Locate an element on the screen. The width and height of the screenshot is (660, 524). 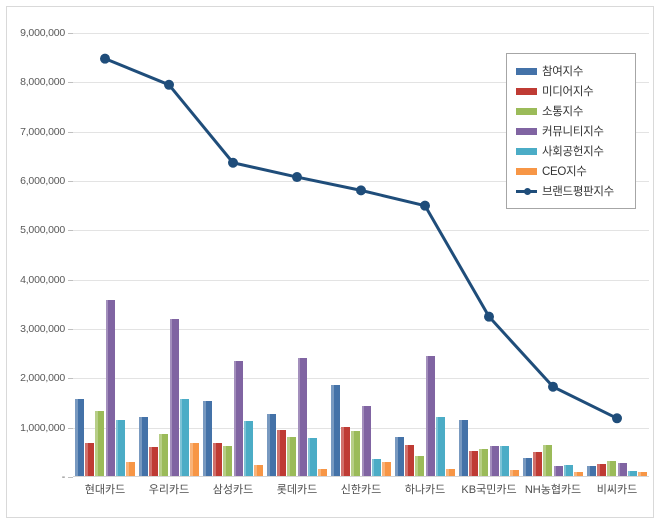
x-axis-tick-label: 하나카드 is located at coordinates (425, 490).